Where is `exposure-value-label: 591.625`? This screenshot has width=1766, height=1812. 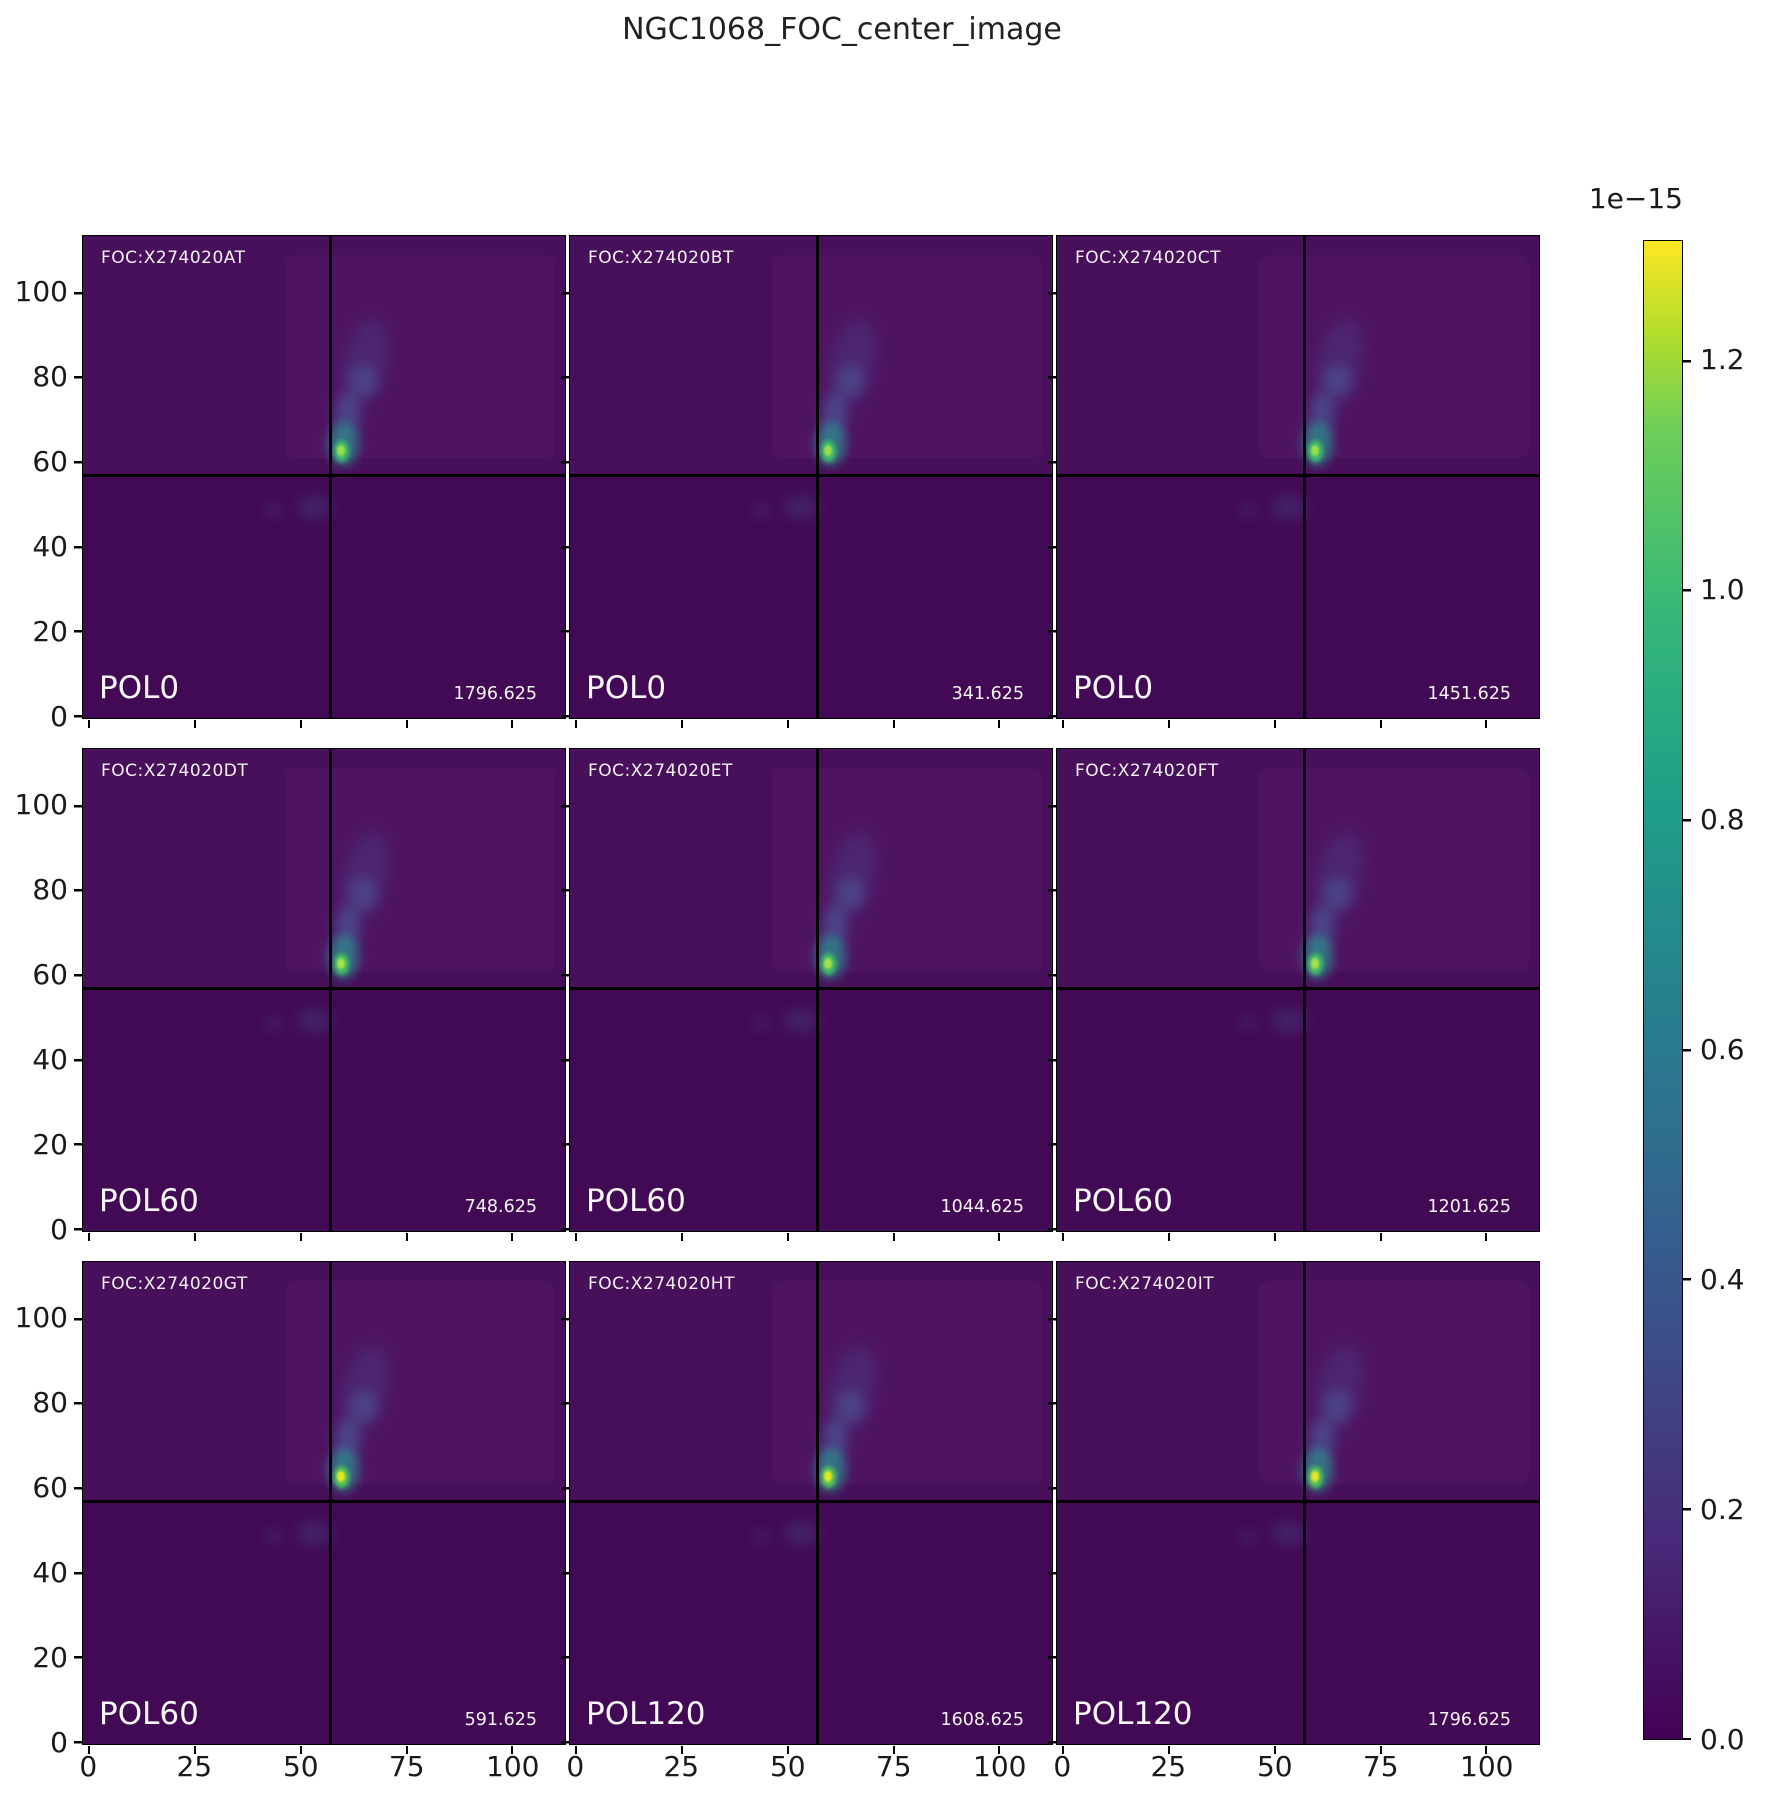
exposure-value-label: 591.625 is located at coordinates (500, 1720).